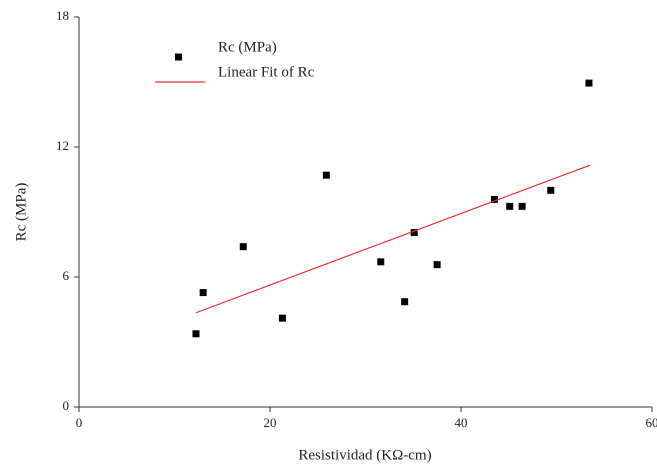 The width and height of the screenshot is (657, 467). Describe the element at coordinates (461, 422) in the screenshot. I see `x-tick-label: 40` at that location.